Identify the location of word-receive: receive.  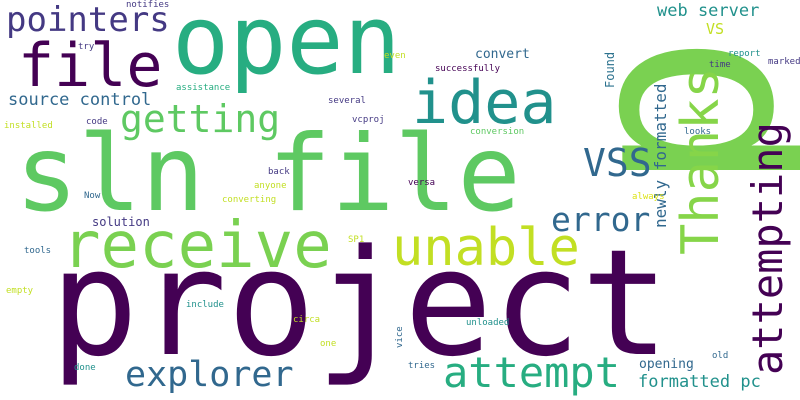
(197, 246).